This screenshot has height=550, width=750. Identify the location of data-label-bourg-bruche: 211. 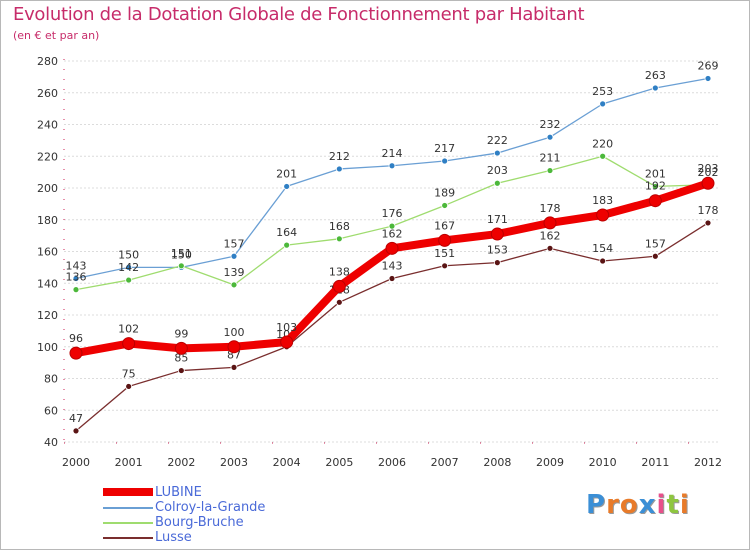
(550, 158).